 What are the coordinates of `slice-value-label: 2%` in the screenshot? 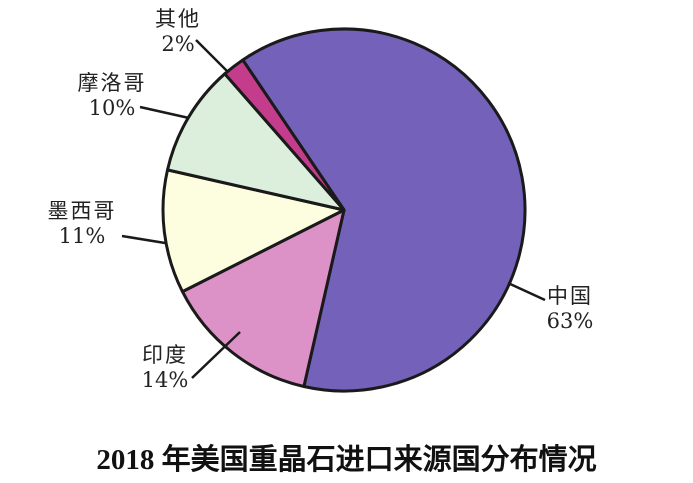 It's located at (177, 44).